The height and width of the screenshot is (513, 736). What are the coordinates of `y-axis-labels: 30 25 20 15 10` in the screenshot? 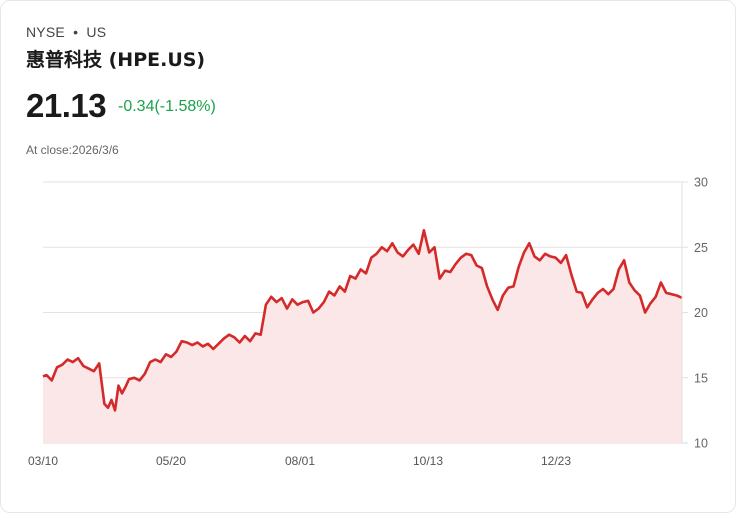 It's located at (701, 313).